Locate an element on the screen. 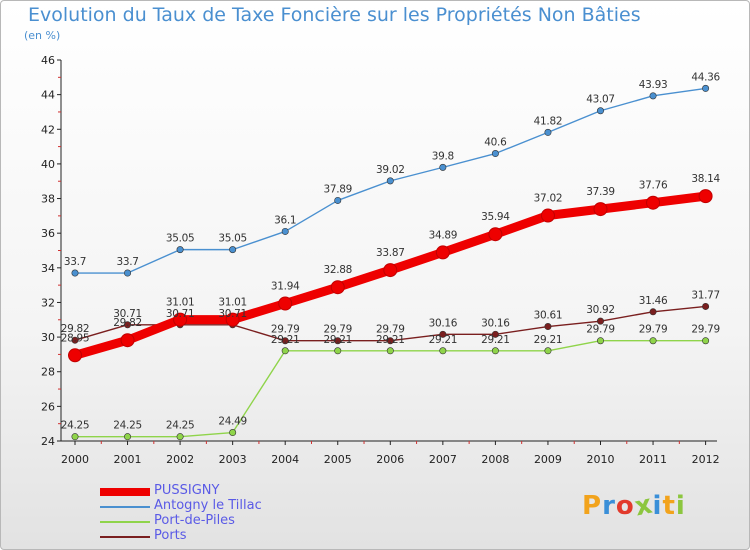  y-tick-label: 26 is located at coordinates (48, 406).